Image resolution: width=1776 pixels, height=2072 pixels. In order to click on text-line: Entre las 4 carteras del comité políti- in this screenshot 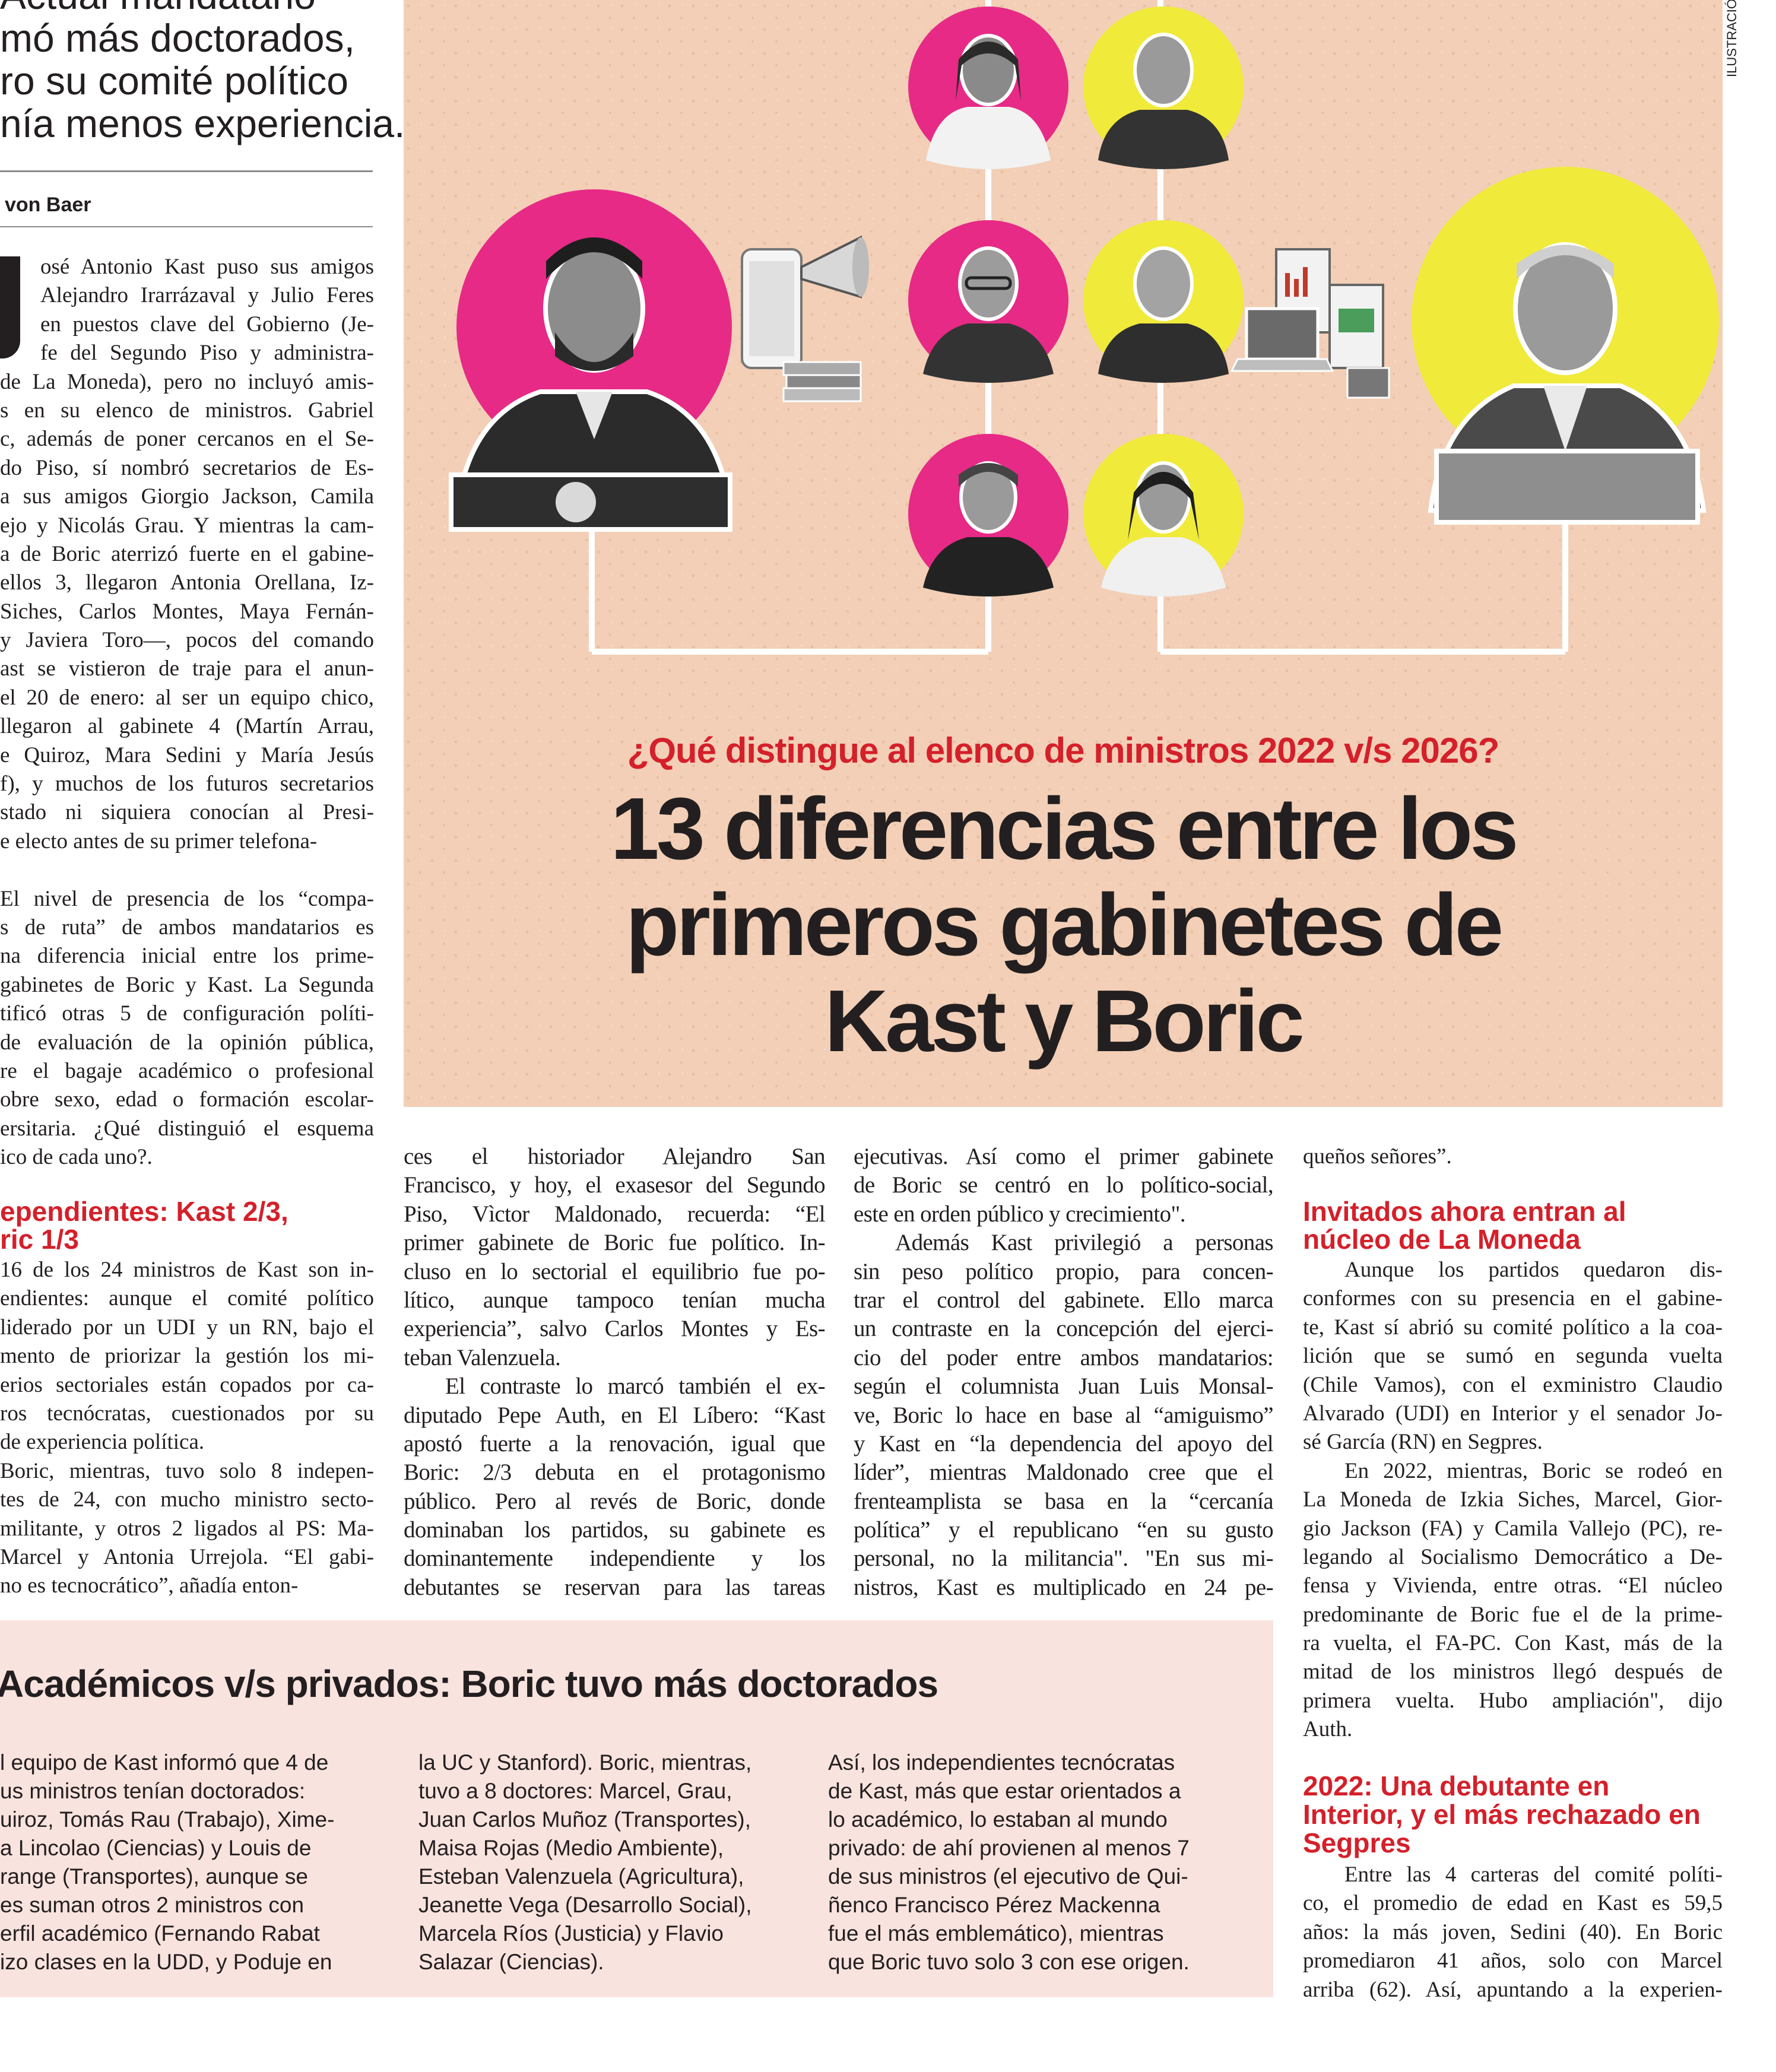, I will do `click(1533, 1874)`.